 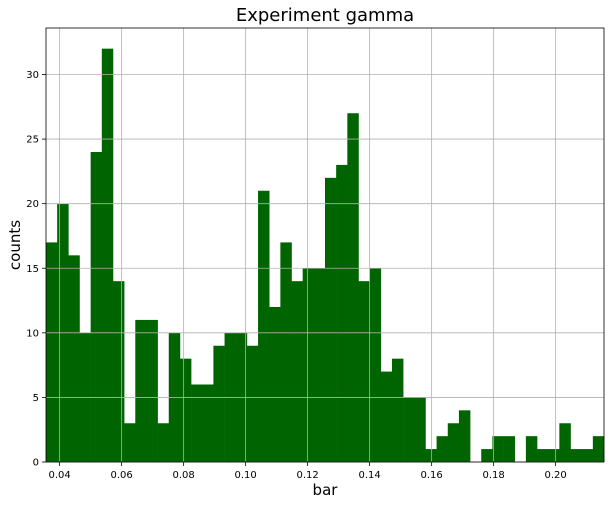 I want to click on y-tick-label: 15, so click(x=32, y=269).